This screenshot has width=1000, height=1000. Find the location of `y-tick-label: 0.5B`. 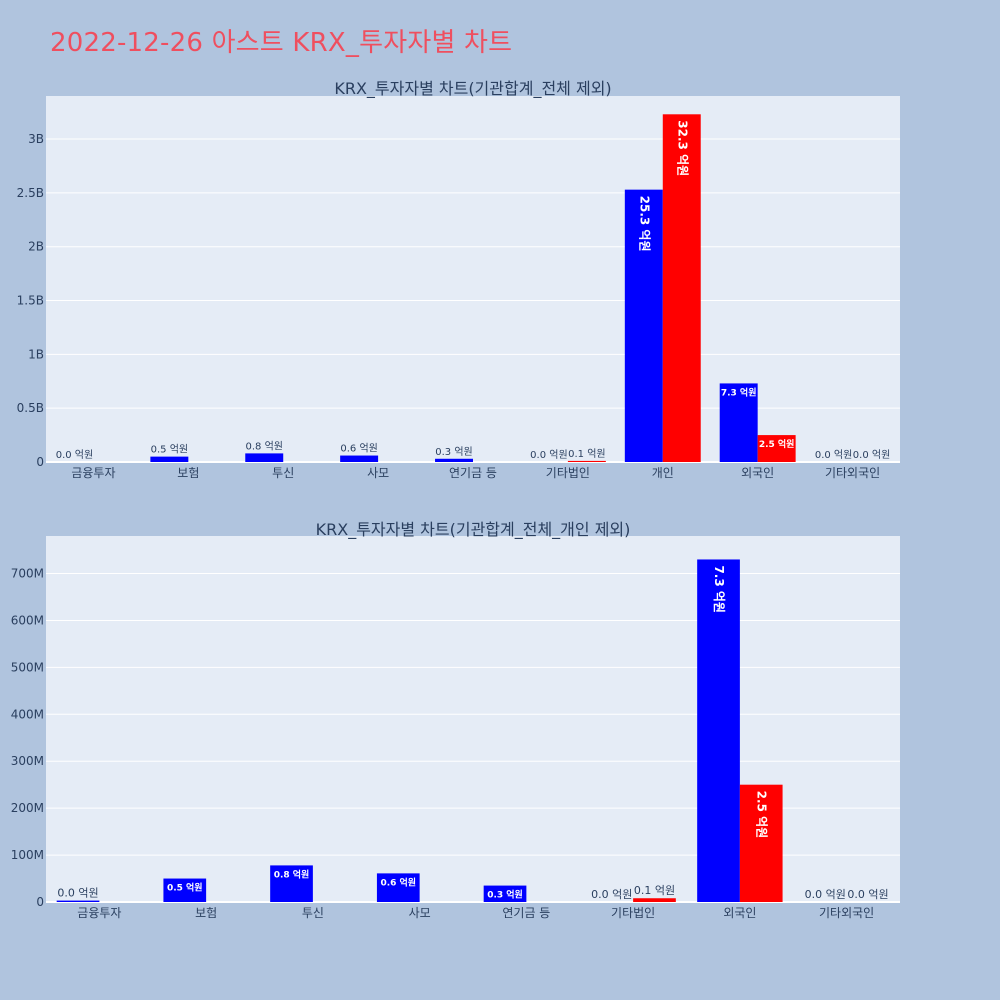

y-tick-label: 0.5B is located at coordinates (30, 408).